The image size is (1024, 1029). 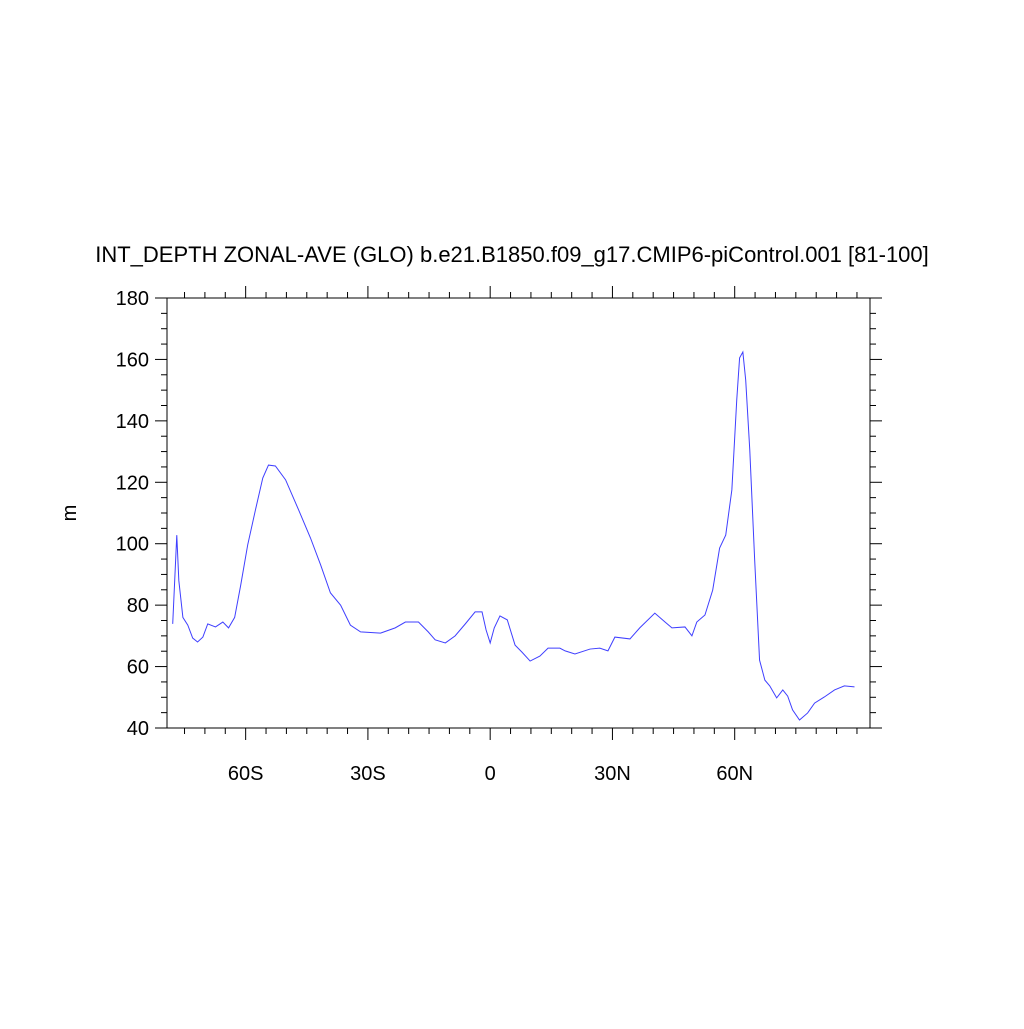 I want to click on y-tick-label: 180, so click(x=132, y=299).